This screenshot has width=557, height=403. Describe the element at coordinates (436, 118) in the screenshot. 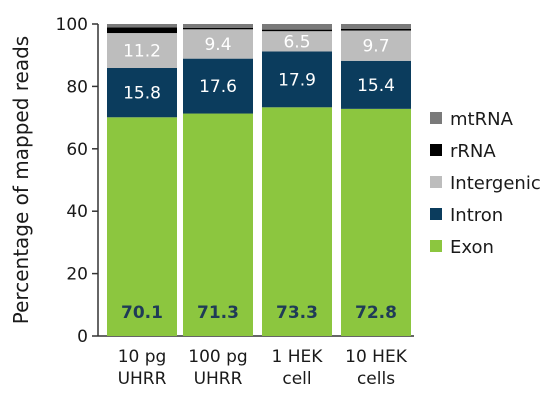

I see `legend-swatch-mtrna` at that location.